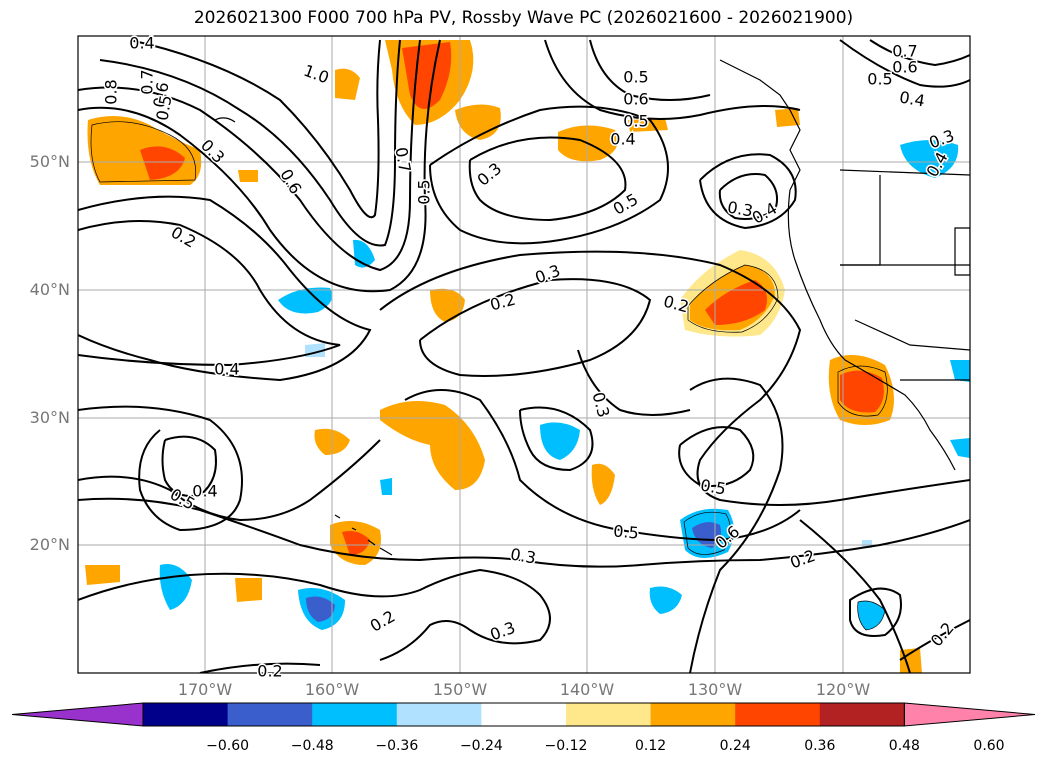 The height and width of the screenshot is (765, 1047). Describe the element at coordinates (49, 417) in the screenshot. I see `latitude-label: 30°N` at that location.